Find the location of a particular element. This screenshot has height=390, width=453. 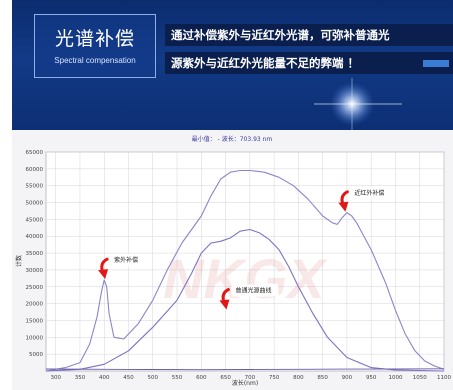

y-tick-label: 40000 is located at coordinates (35, 237).